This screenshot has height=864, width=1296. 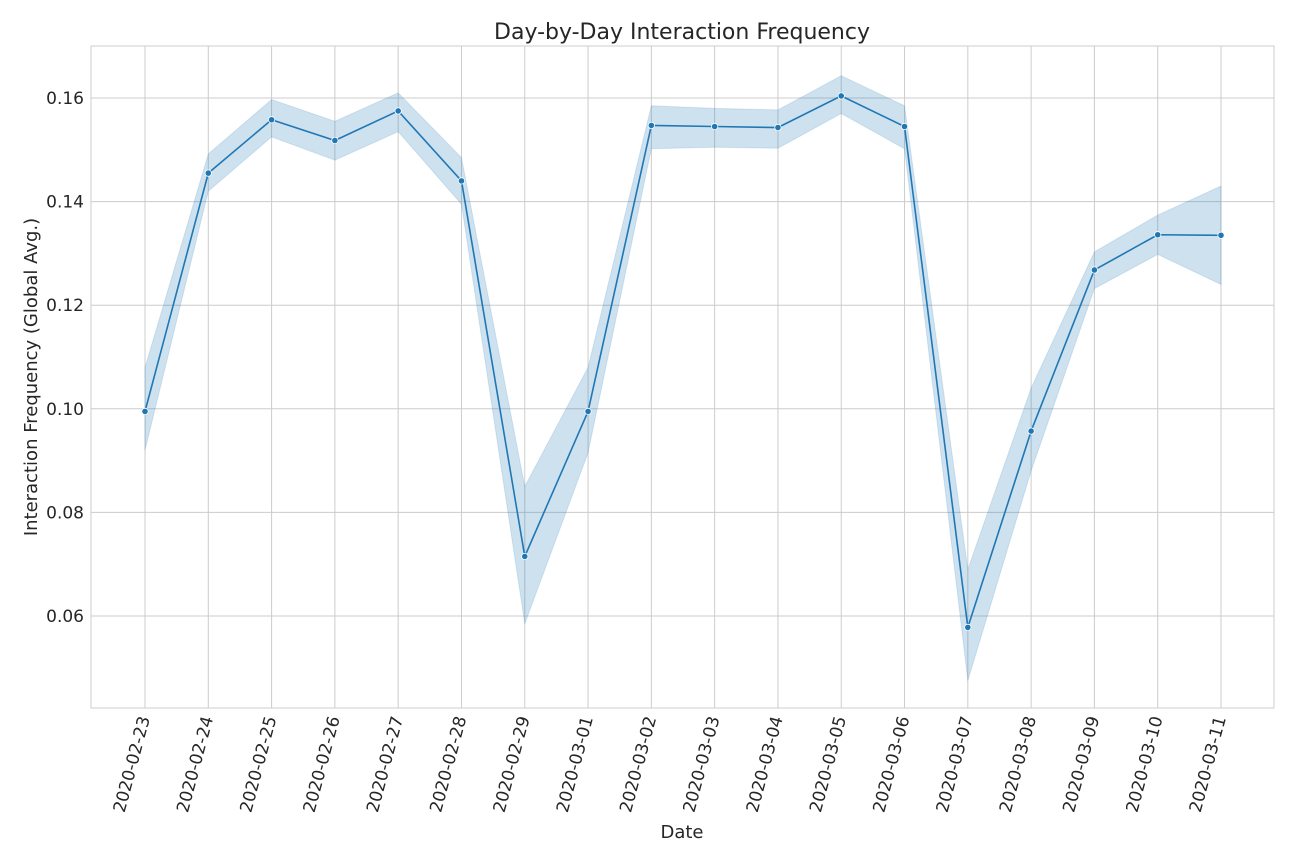 What do you see at coordinates (702, 764) in the screenshot?
I see `x-tick-label: 2020-03-03` at bounding box center [702, 764].